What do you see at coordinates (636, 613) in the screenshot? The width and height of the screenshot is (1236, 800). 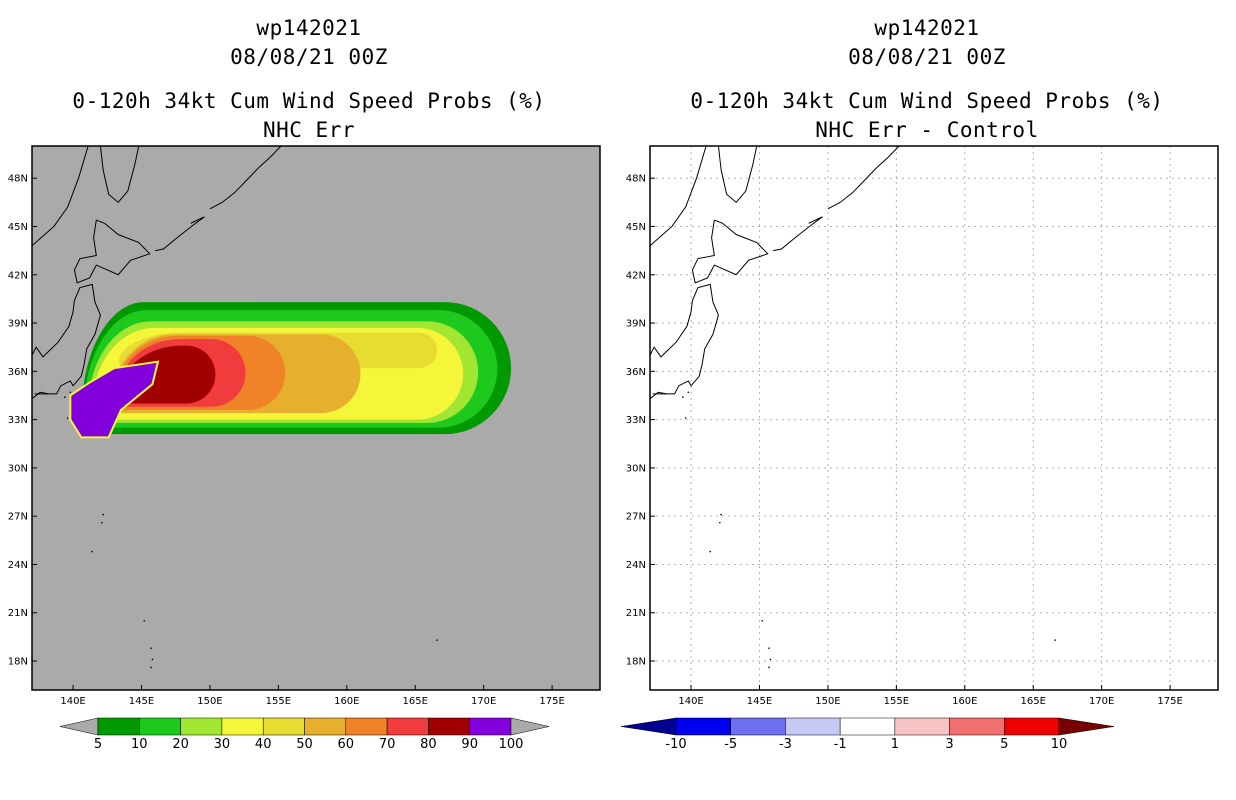 I see `y-tick-label: 21N` at bounding box center [636, 613].